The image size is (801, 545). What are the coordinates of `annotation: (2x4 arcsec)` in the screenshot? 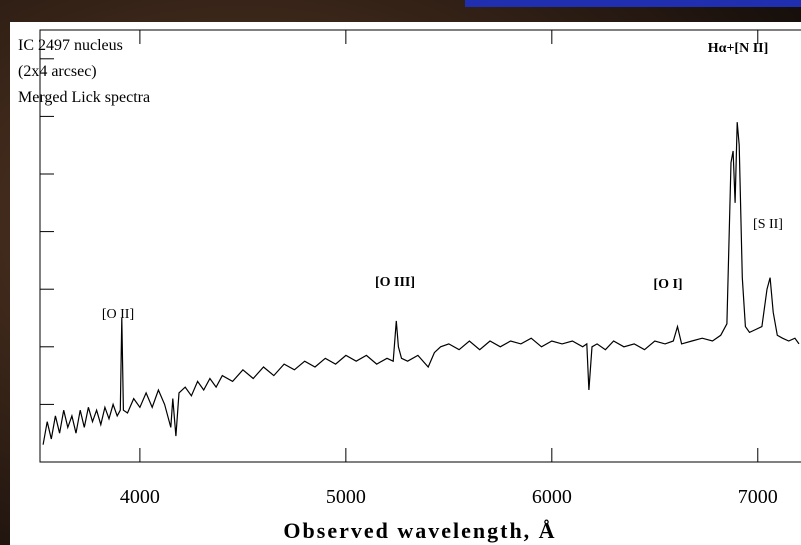 It's located at (57, 71).